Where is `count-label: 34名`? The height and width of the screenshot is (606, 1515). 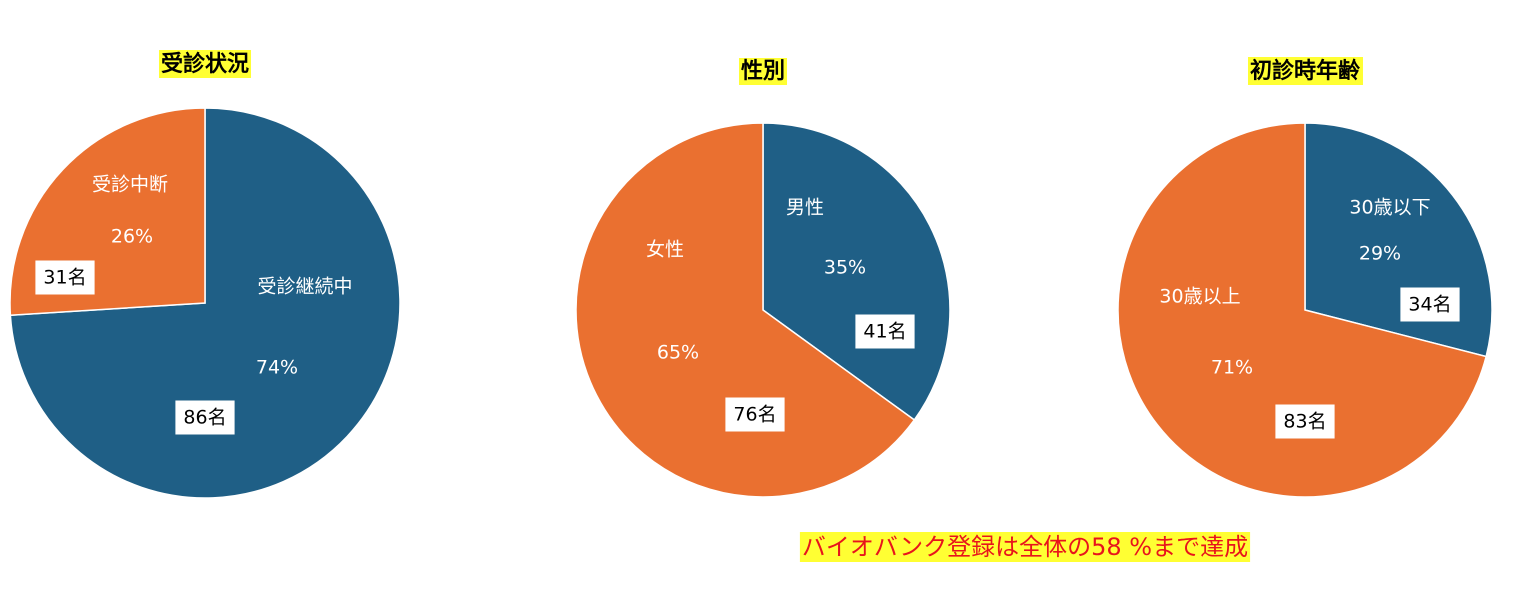 count-label: 34名 is located at coordinates (1429, 305).